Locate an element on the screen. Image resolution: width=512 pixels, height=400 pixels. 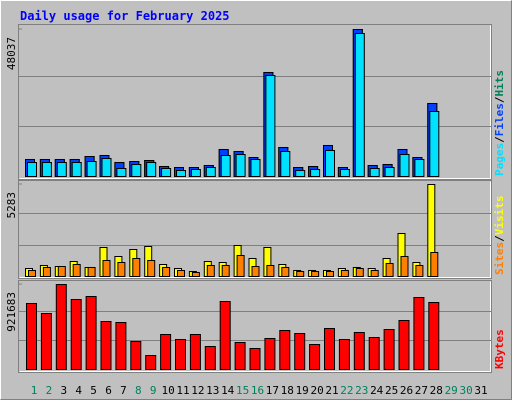
x-tick-label: 2 is located at coordinates (49, 390).